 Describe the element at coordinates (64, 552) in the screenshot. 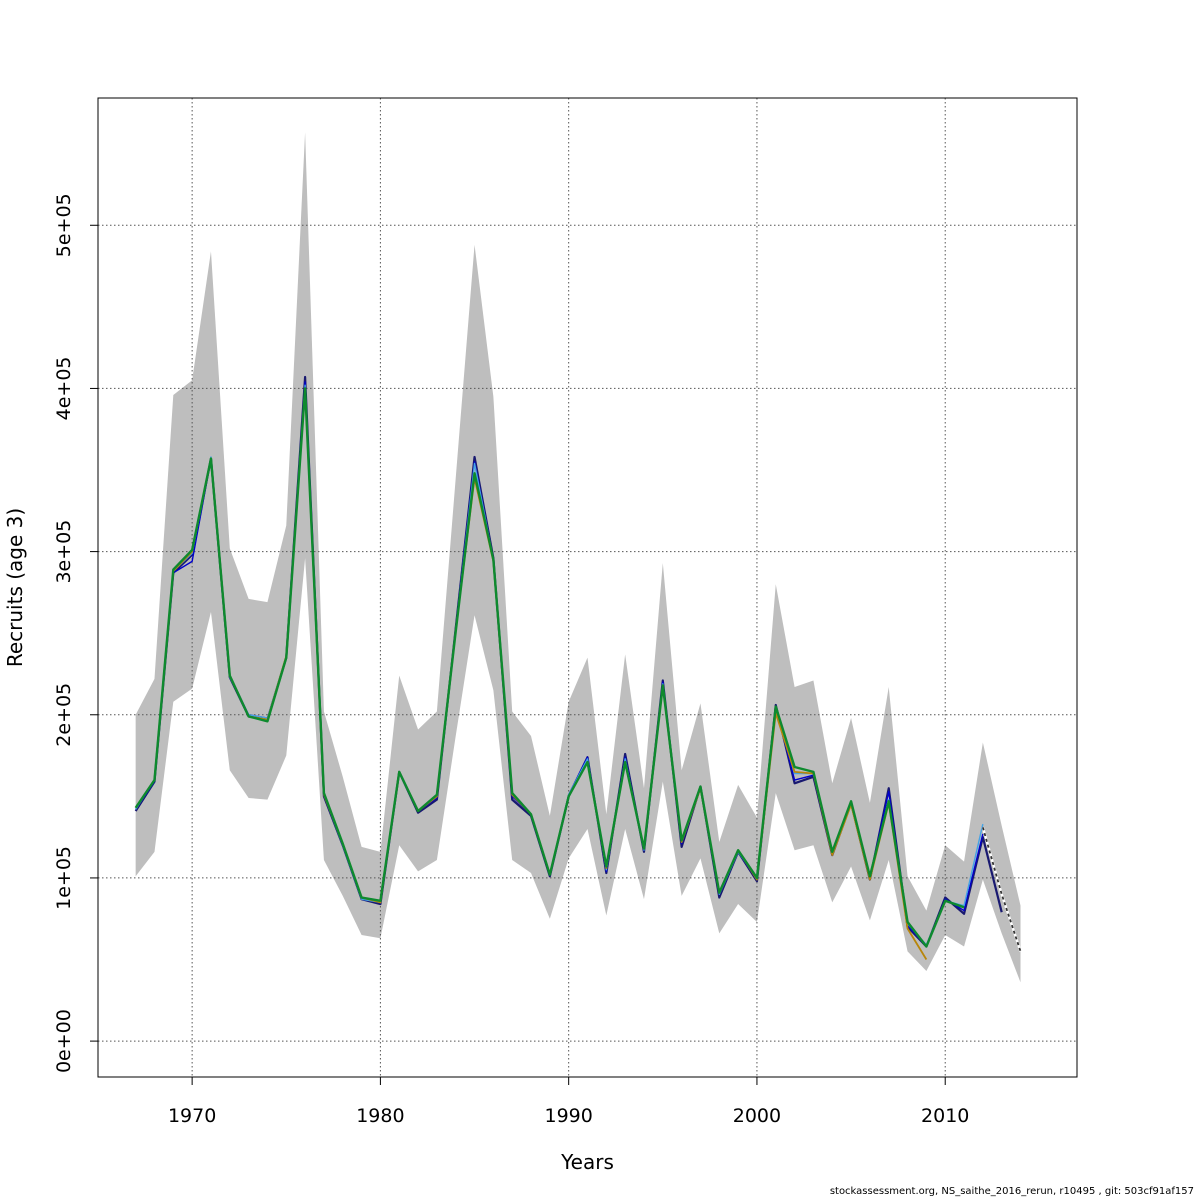

I see `y-tick-label: 3e+05` at that location.